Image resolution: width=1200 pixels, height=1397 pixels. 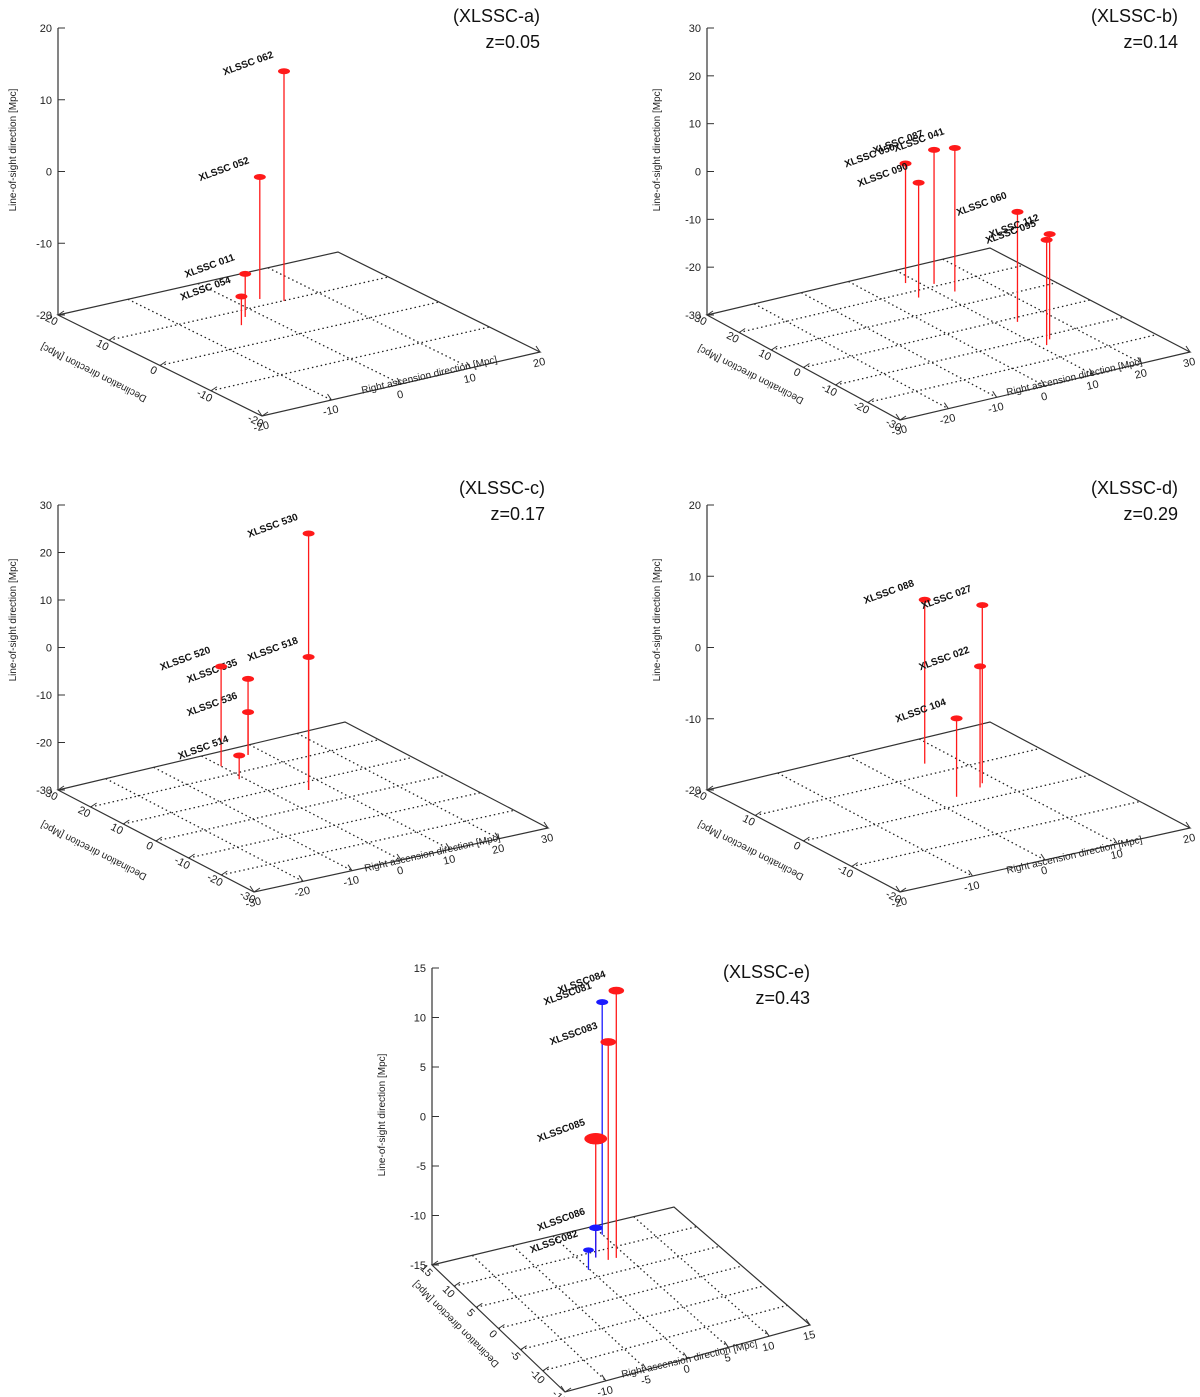 I want to click on y-axis-title: Declination direction [Mpc], so click(x=751, y=374).